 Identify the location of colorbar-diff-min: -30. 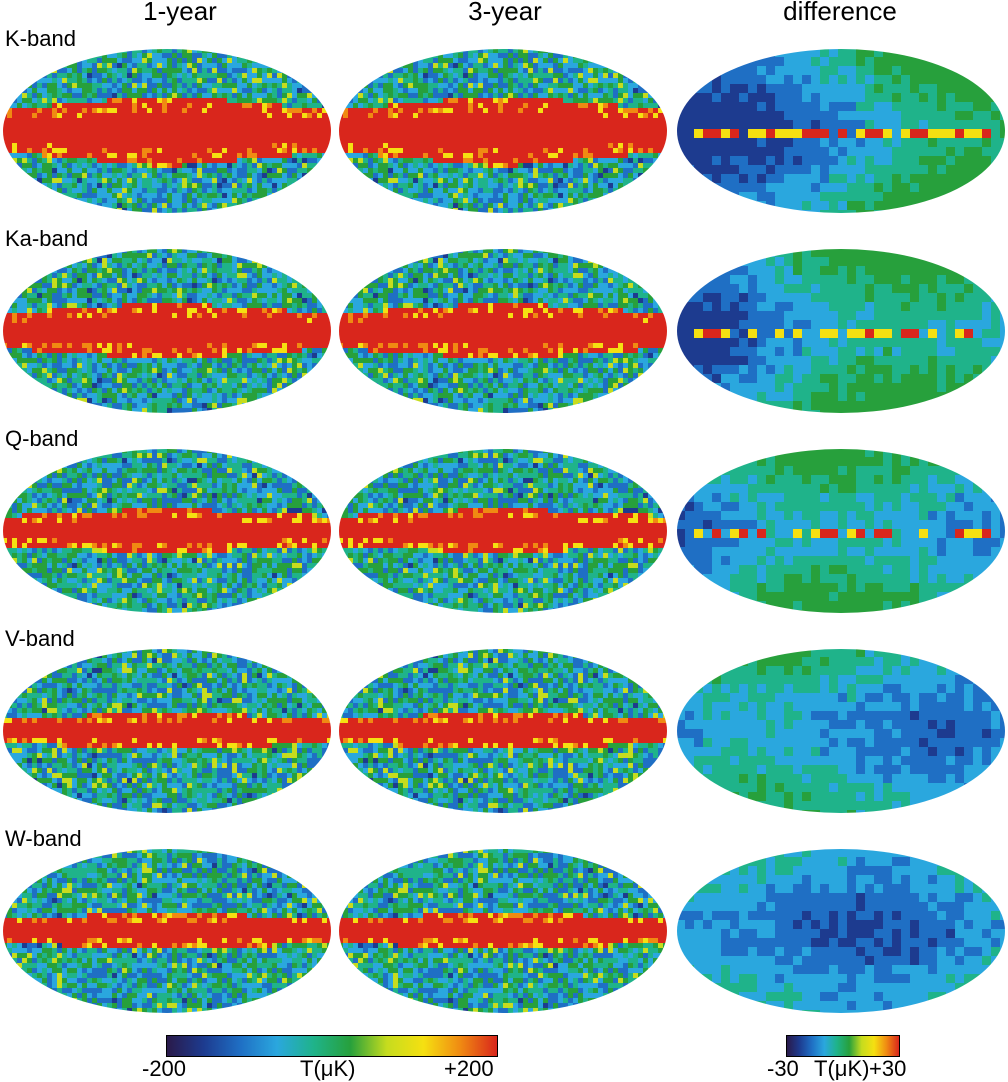
(783, 1069).